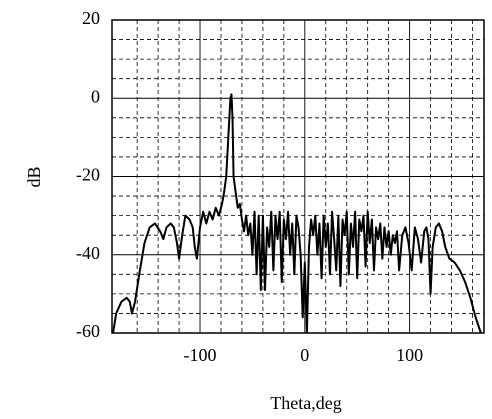  I want to click on x-axis-label: Theta,deg, so click(305, 403).